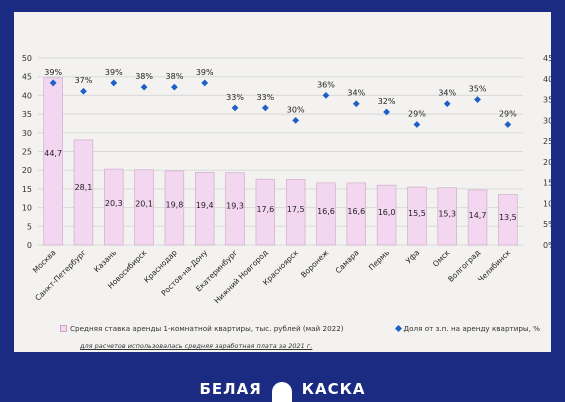  What do you see at coordinates (235, 205) in the screenshot?
I see `bar-value-label: 19,3` at bounding box center [235, 205].